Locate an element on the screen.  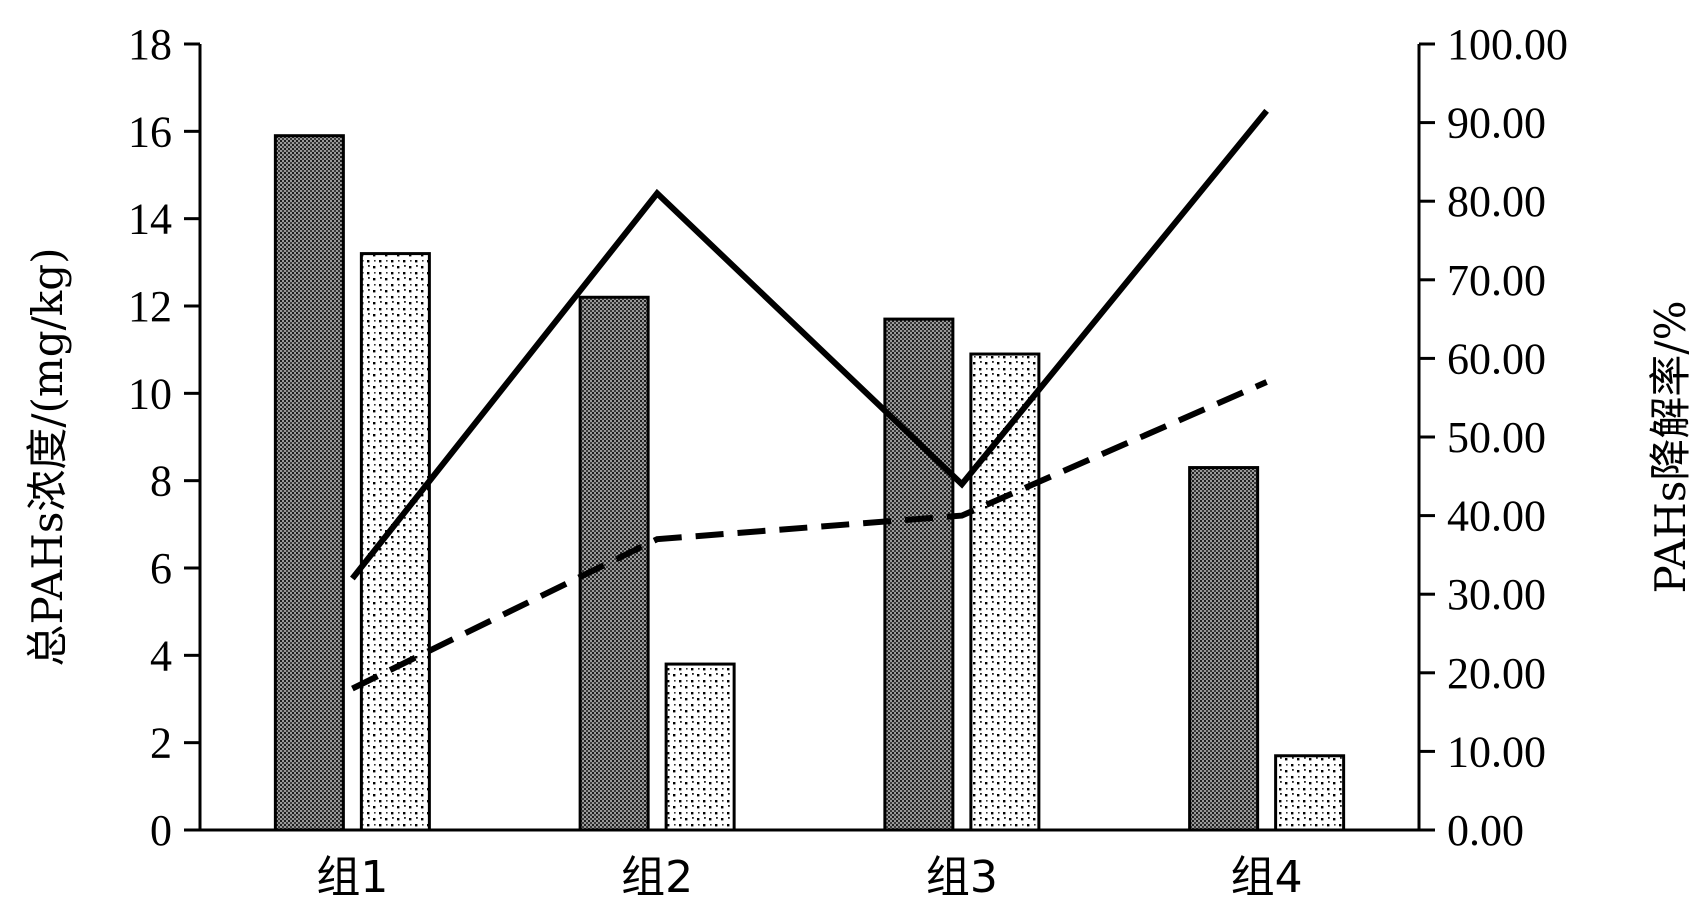
y-tick-label-4: 8 is located at coordinates (161, 481).